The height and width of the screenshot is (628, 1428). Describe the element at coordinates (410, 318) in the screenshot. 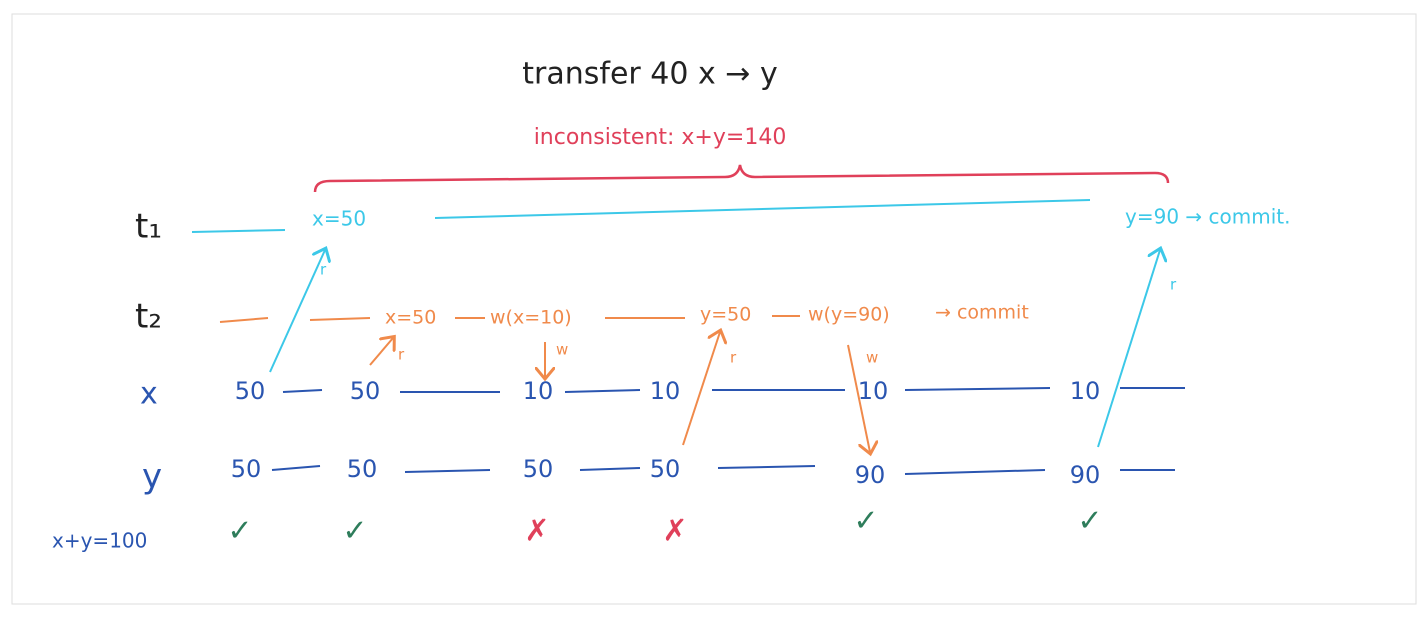

I see `t2-event: x=50` at that location.